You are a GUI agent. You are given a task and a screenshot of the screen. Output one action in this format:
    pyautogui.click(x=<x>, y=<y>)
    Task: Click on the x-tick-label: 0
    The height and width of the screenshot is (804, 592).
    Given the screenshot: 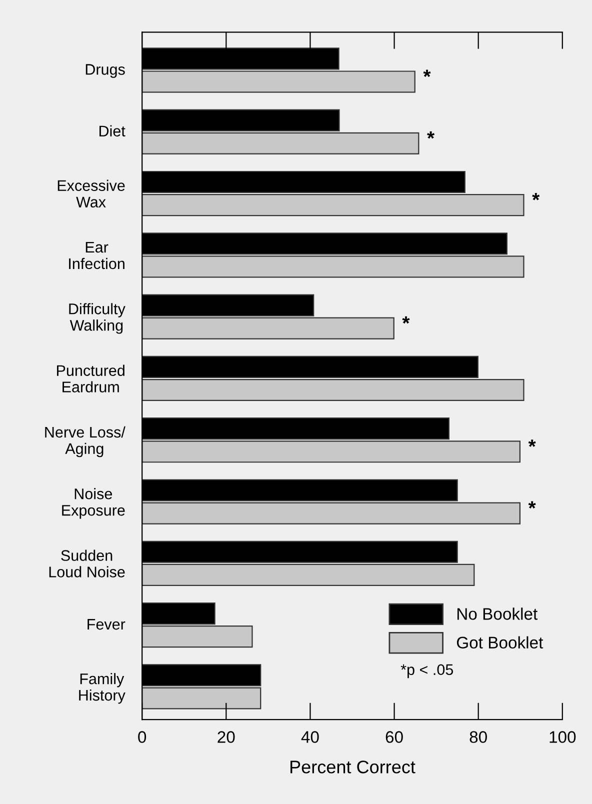 What is the action you would take?
    pyautogui.click(x=142, y=737)
    